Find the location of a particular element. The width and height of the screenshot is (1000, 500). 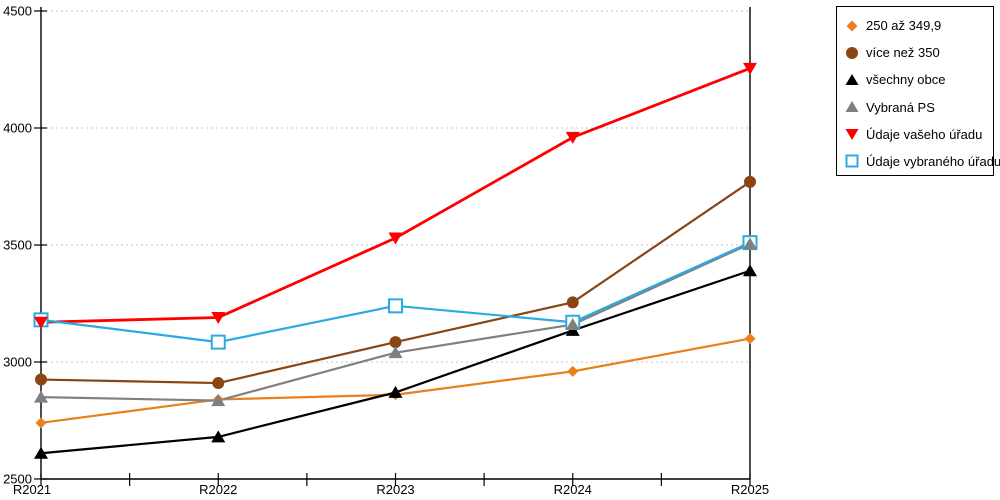

legend-item: Vybraná PS is located at coordinates (918, 107).